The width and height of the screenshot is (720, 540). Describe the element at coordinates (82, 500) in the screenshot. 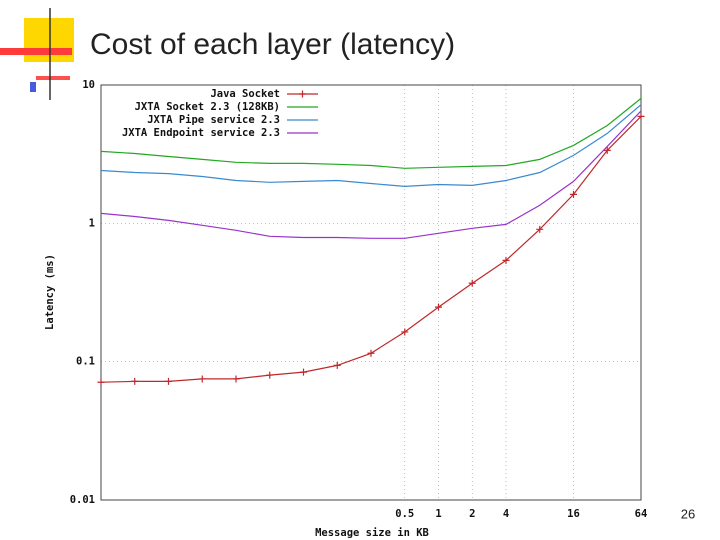

I see `y-tick-label: 0.01` at that location.